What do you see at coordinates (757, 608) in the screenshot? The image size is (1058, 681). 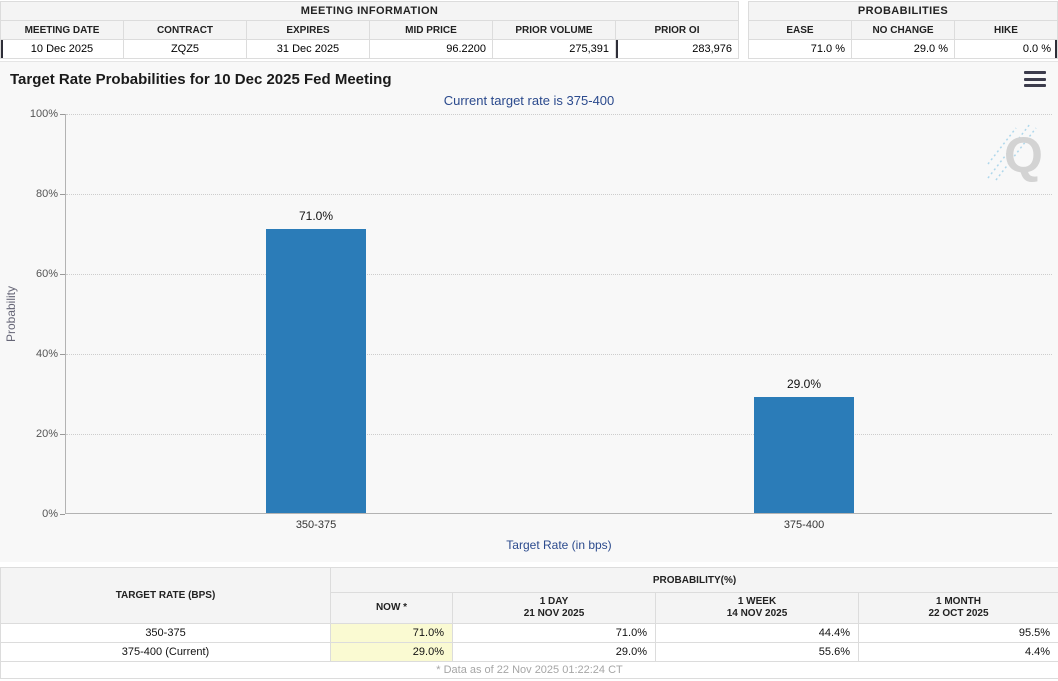 I see `one-week-column-header: 1 WEEK 14 NOV 2025` at bounding box center [757, 608].